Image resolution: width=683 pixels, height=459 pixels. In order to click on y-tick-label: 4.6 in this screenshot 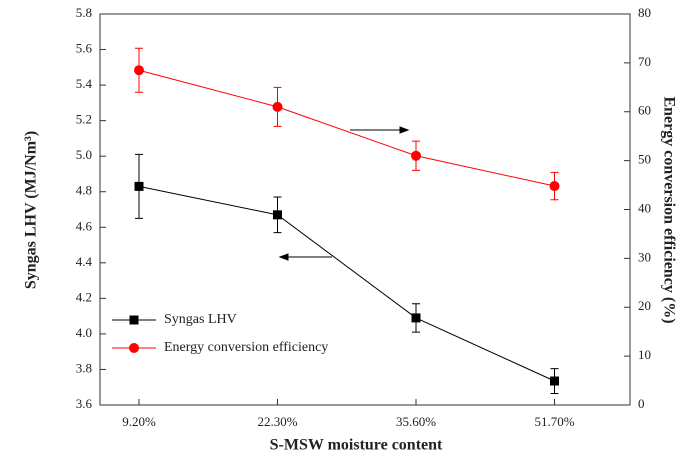, I will do `click(84, 225)`.